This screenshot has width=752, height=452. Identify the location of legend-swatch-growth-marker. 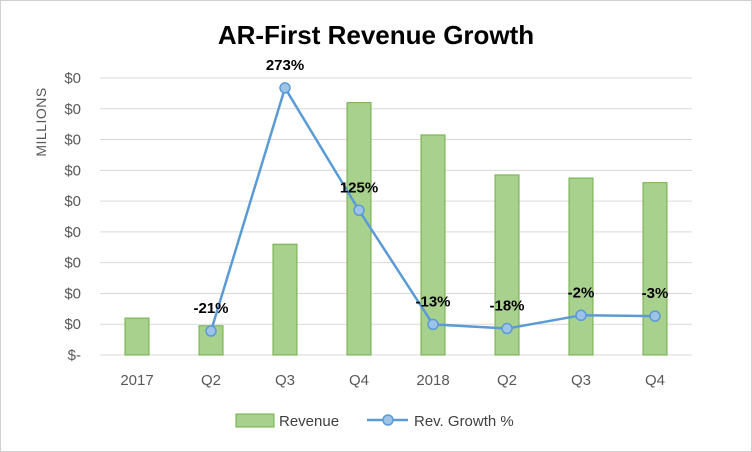
(388, 420).